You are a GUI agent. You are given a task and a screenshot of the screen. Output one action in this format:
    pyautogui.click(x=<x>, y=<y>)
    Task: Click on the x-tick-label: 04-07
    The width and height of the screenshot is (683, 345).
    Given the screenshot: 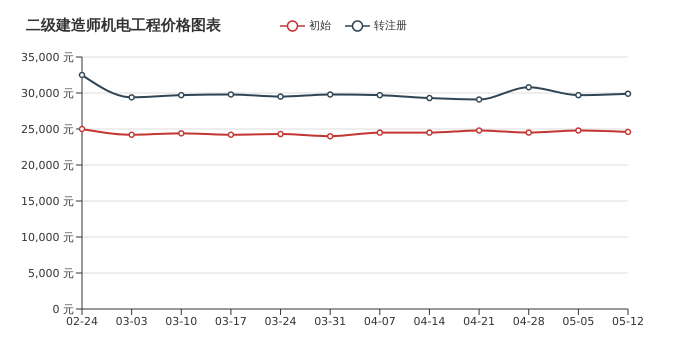 What is the action you would take?
    pyautogui.click(x=380, y=321)
    